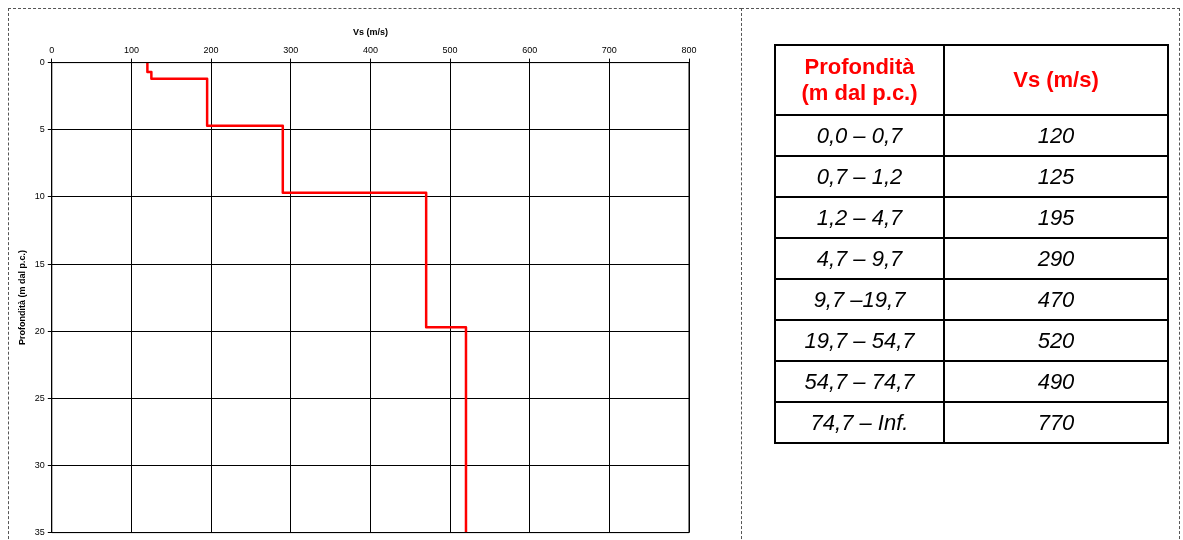  What do you see at coordinates (1056, 422) in the screenshot?
I see `data-label: 770` at bounding box center [1056, 422].